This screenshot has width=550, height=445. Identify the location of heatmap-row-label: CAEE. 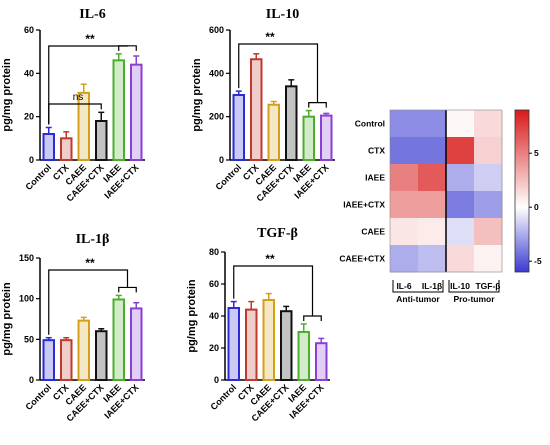
(373, 232).